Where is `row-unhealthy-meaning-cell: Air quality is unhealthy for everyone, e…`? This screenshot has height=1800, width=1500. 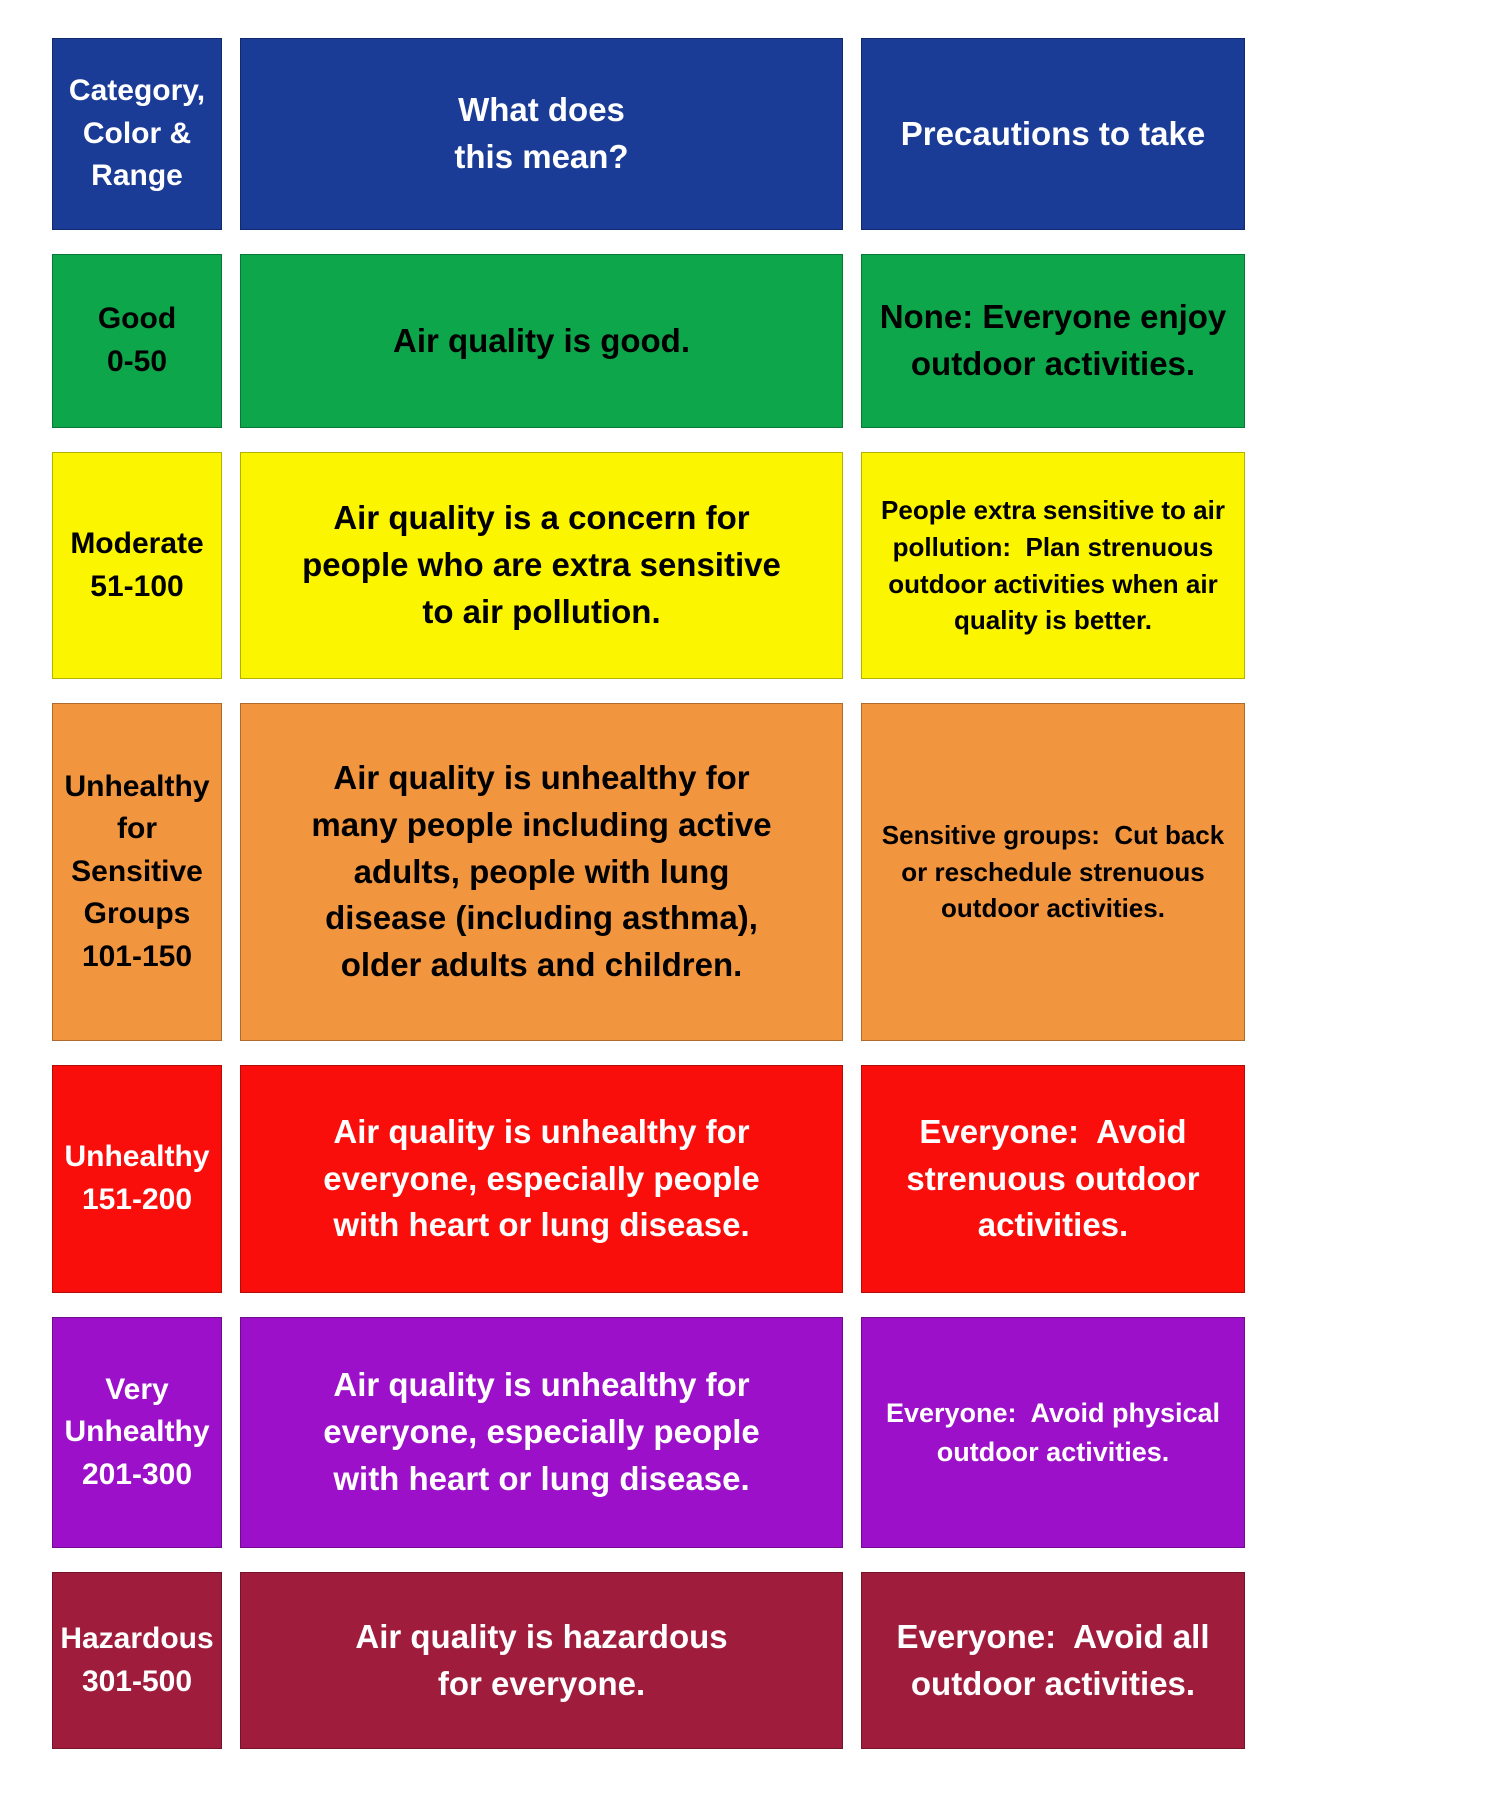 row-unhealthy-meaning-cell: Air quality is unhealthy for everyone, e… is located at coordinates (541, 1179).